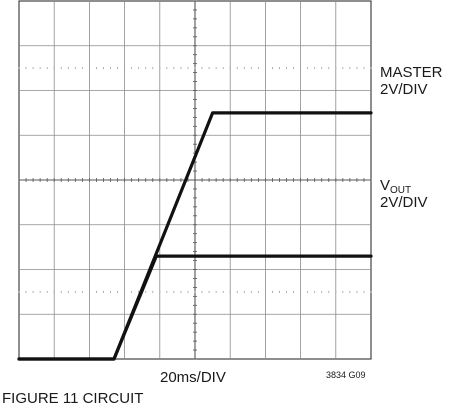  I want to click on vout-trace-label: VOUT, so click(396, 186).